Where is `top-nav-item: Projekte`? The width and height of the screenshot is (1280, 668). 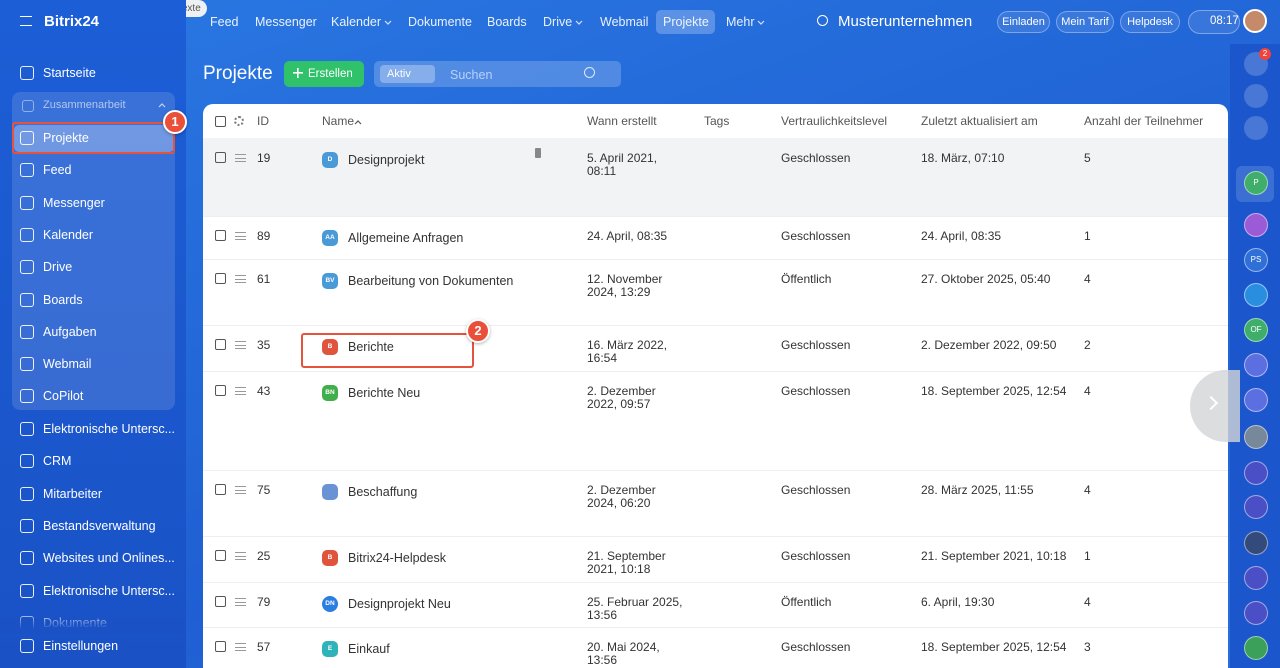 top-nav-item: Projekte is located at coordinates (686, 22).